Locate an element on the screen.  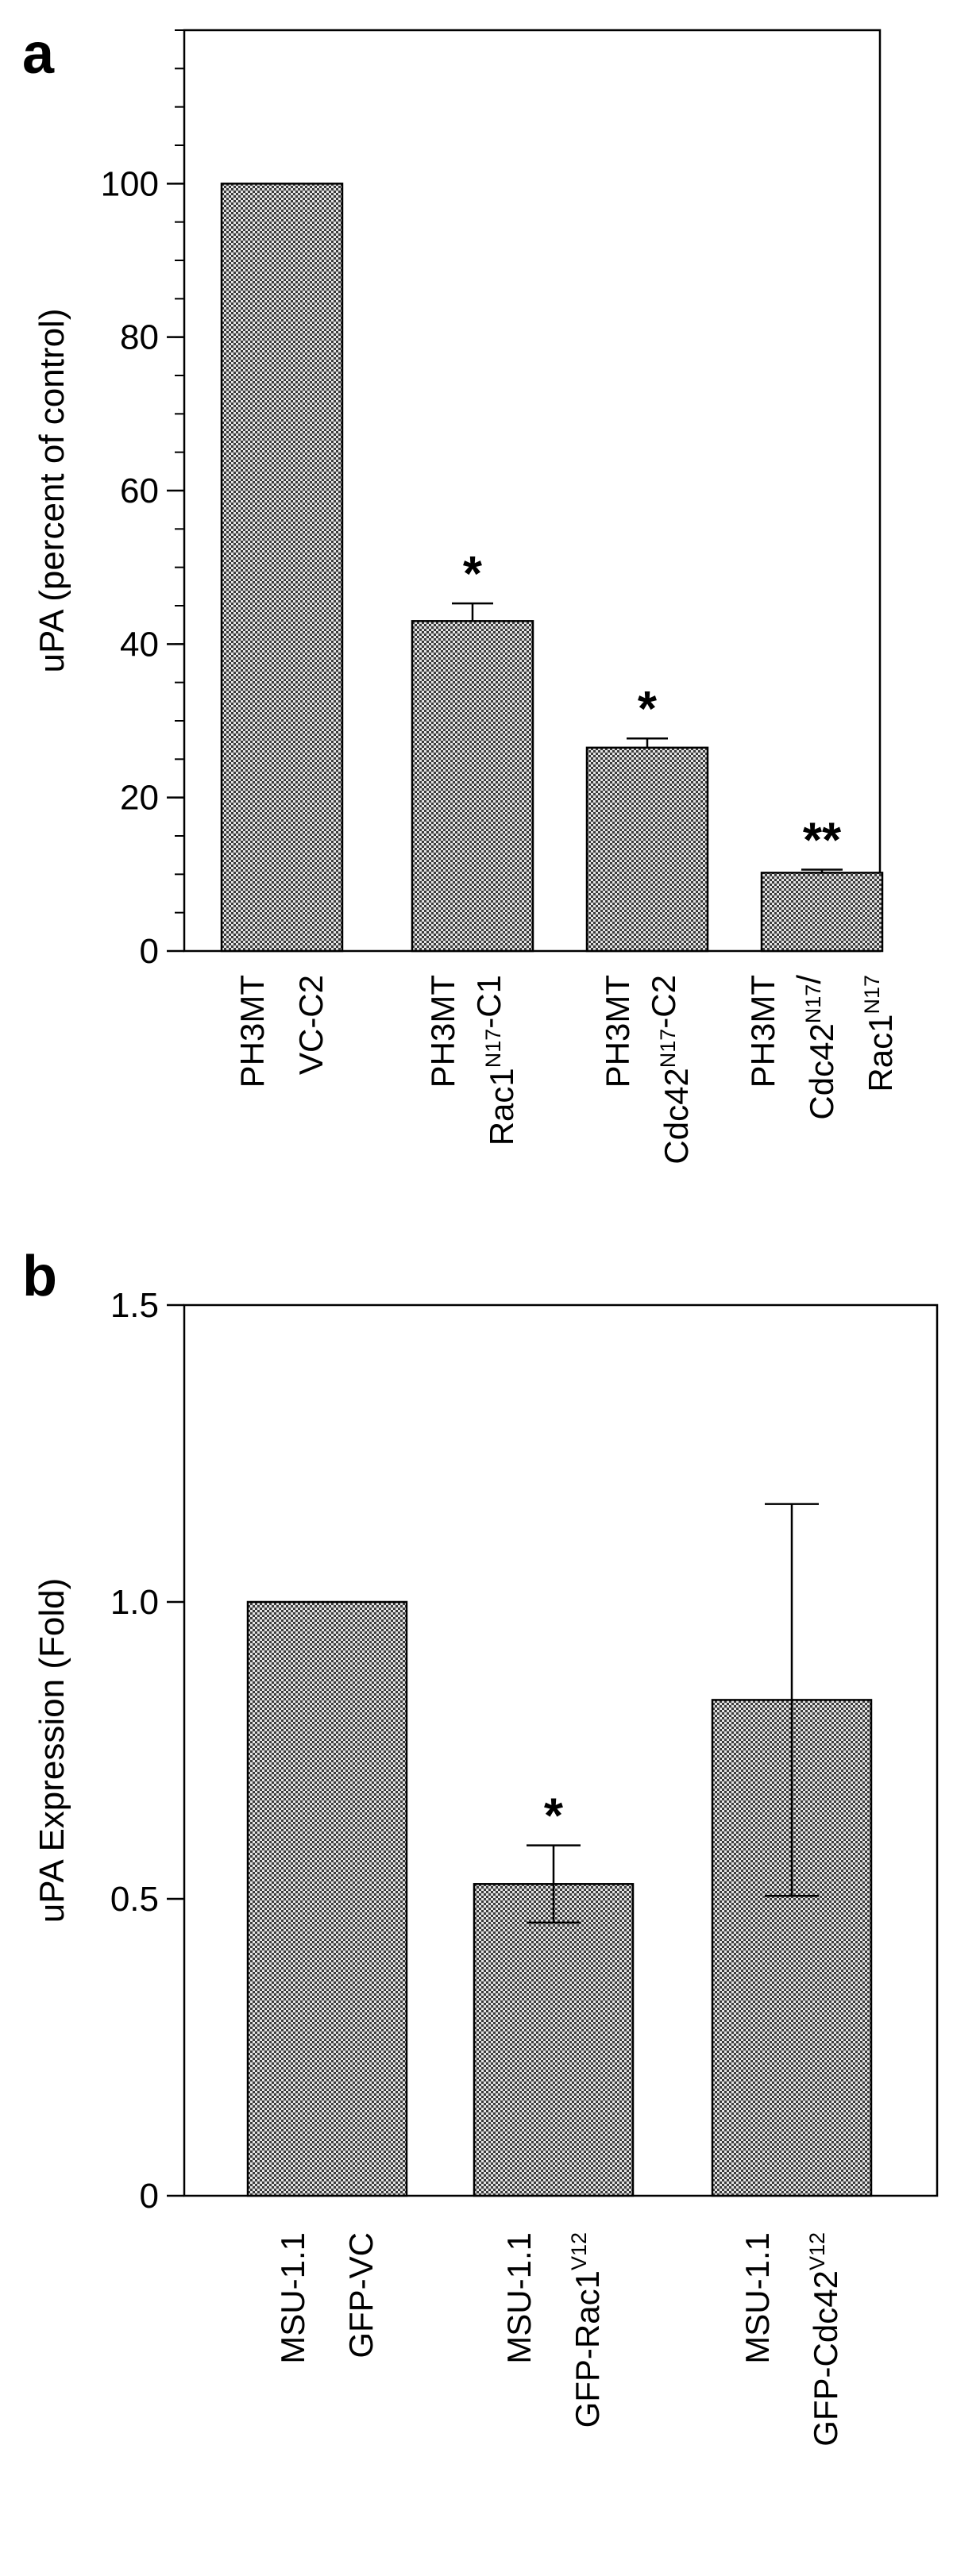
x-category-label: GFP-VC is located at coordinates (361, 2295).